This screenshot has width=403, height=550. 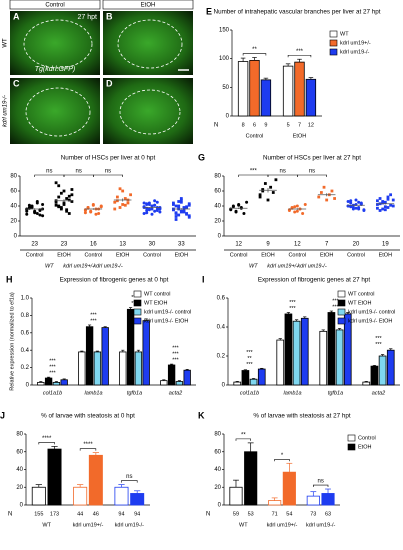 I want to click on y-tick-label: 40, so click(x=217, y=207).